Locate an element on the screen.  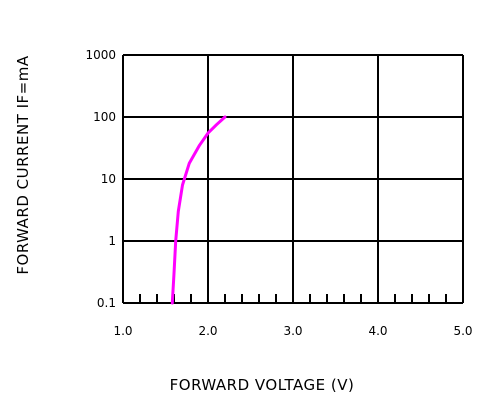
y-tick-label: 10 is located at coordinates (108, 179).